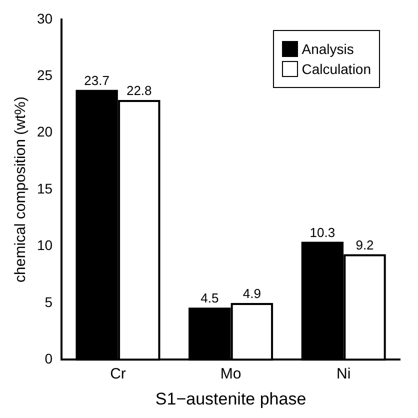  Describe the element at coordinates (118, 374) in the screenshot. I see `x-tick-label: Cr` at that location.